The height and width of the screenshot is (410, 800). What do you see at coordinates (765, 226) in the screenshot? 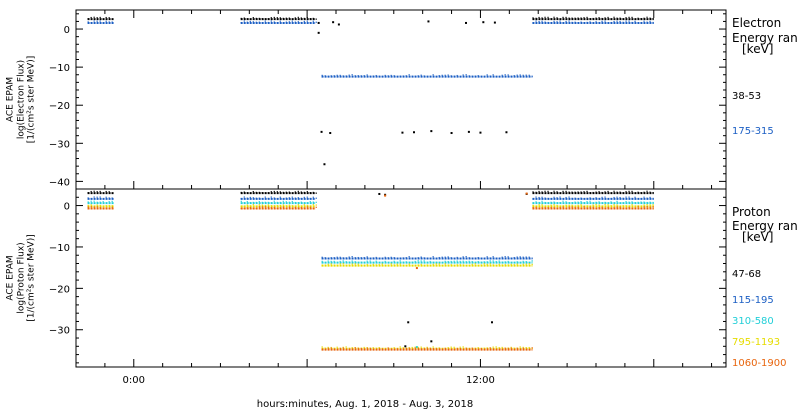
I see `proton-legend-title-2: Energy ran` at bounding box center [765, 226].